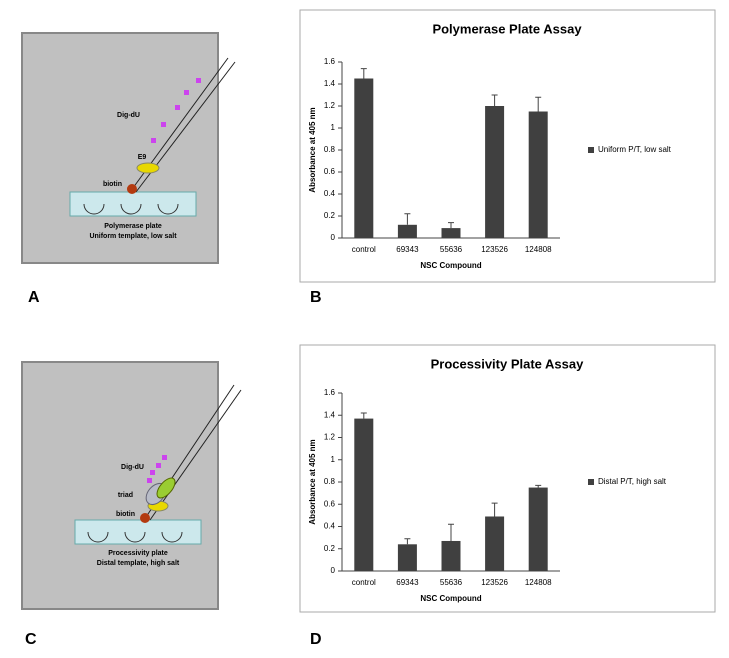  Describe the element at coordinates (125, 495) in the screenshot. I see `diagram-label: triad` at that location.